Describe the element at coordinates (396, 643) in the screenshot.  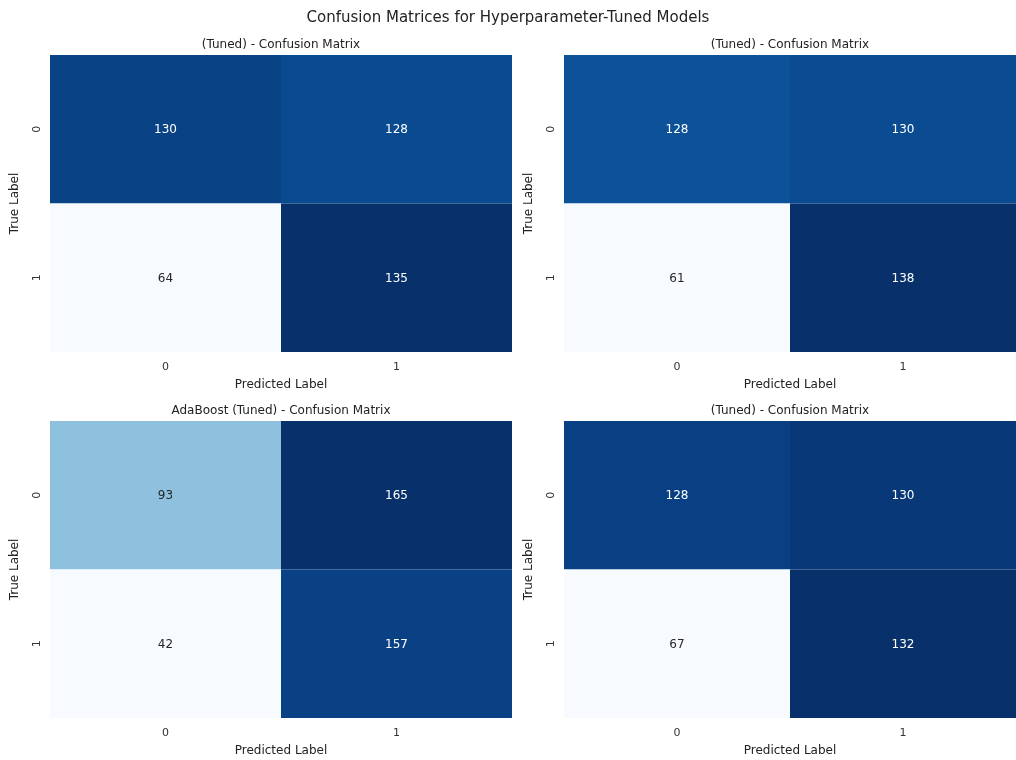
I see `data-label: 157` at that location.